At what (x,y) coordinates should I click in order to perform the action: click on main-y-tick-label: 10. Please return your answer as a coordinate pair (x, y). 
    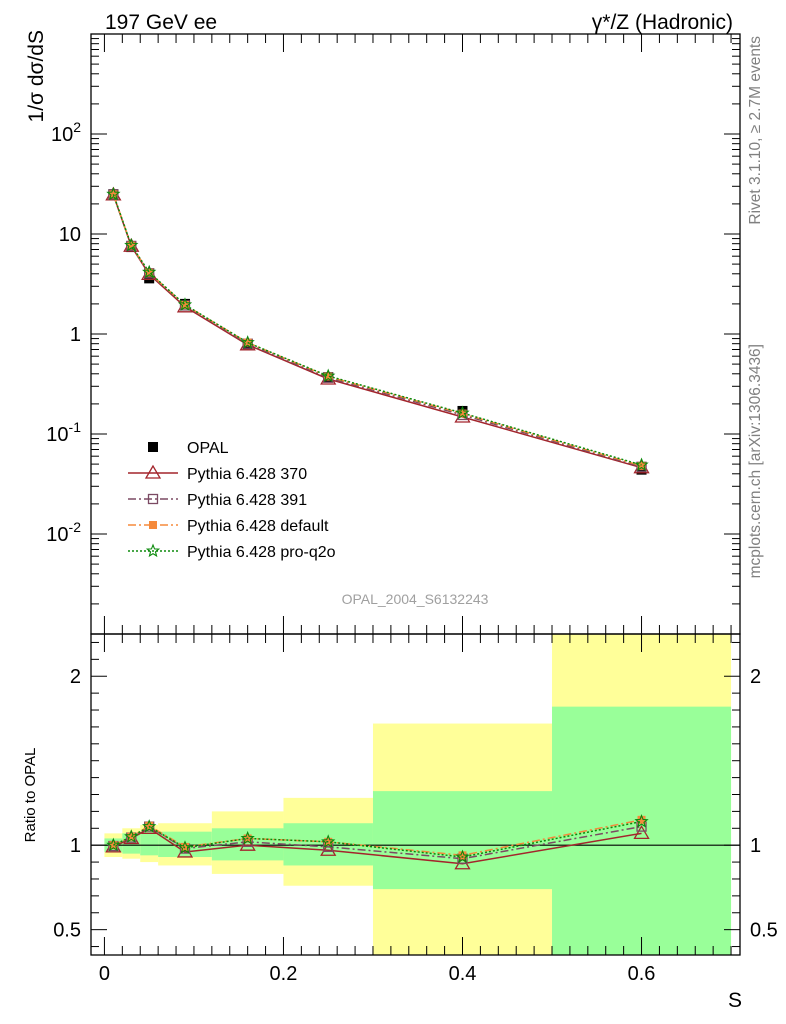
    Looking at the image, I should click on (70, 235).